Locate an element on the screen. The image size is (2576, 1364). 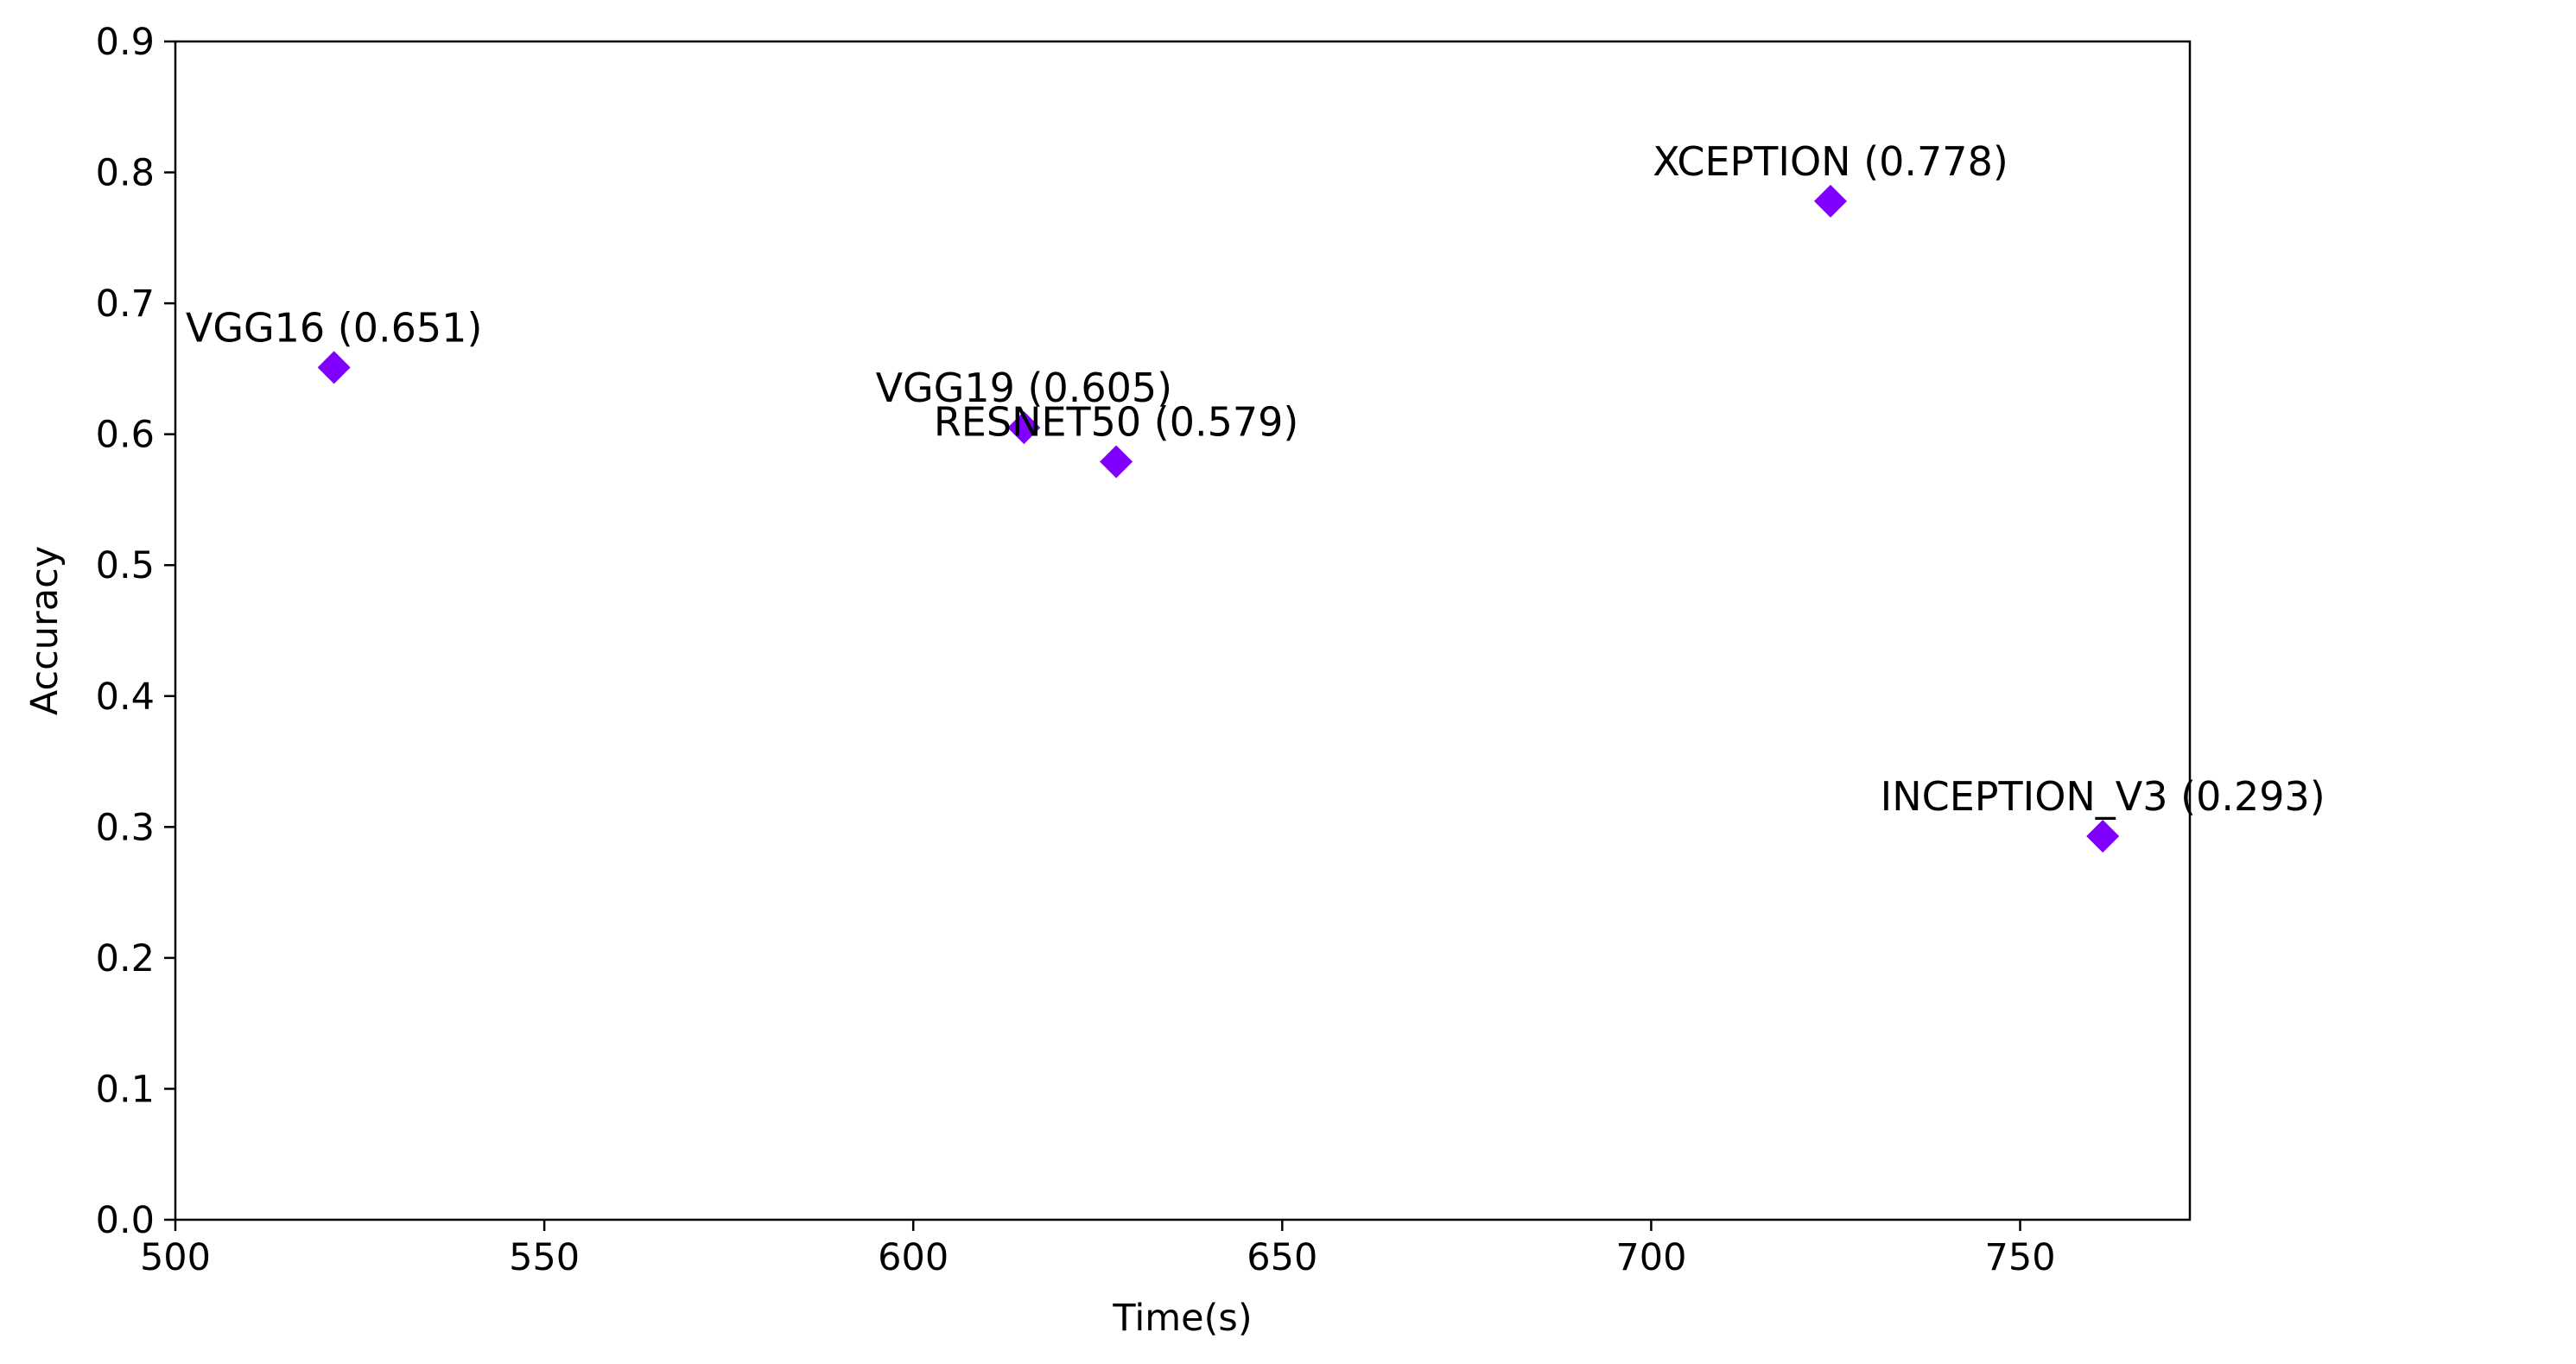
data-point-label: XCEPTION (0.778) is located at coordinates (1830, 161).